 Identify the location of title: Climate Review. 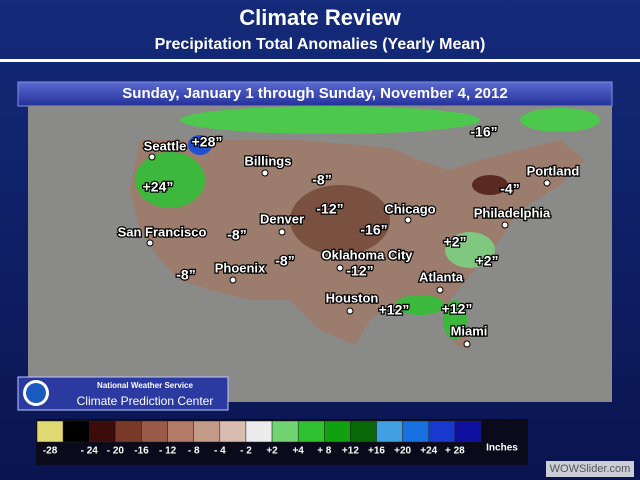
(320, 17).